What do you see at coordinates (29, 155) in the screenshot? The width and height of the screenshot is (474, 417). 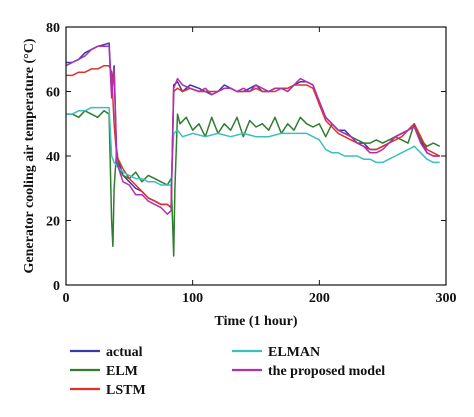 I see `y-axis-title: Generator cooling air temperature (°C)` at bounding box center [29, 155].